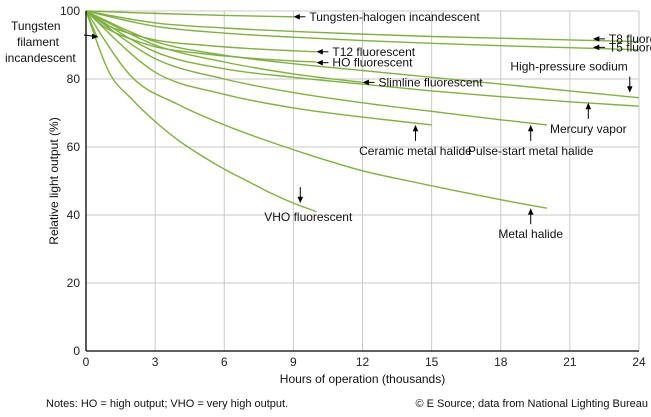 This screenshot has height=417, width=651. What do you see at coordinates (501, 362) in the screenshot?
I see `x-tick-label: 18` at bounding box center [501, 362].